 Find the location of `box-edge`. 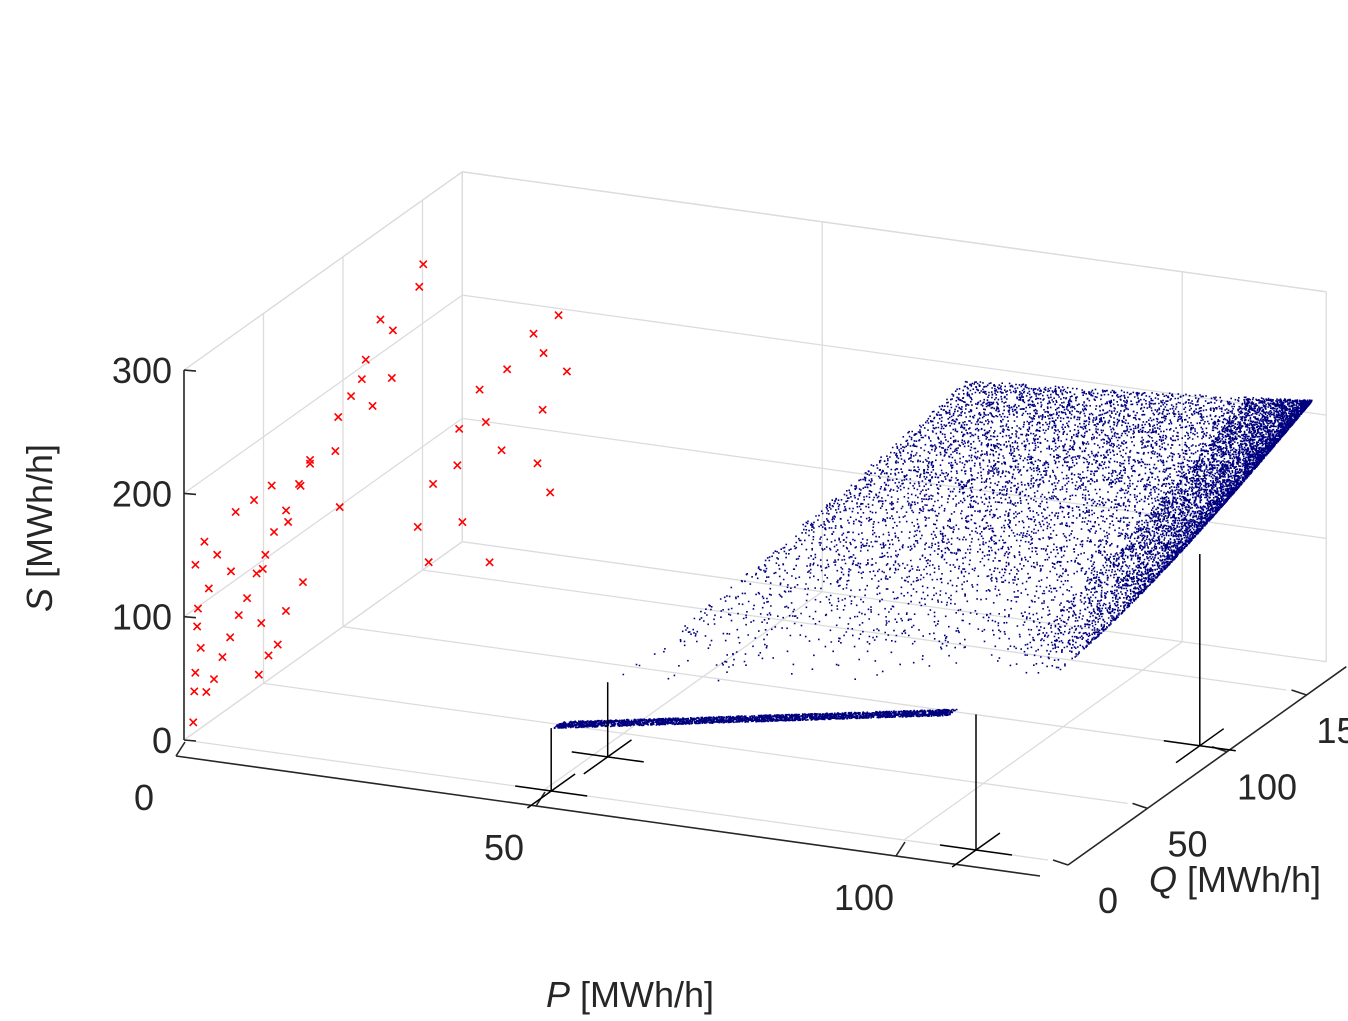

box-edge is located at coordinates (894, 232).